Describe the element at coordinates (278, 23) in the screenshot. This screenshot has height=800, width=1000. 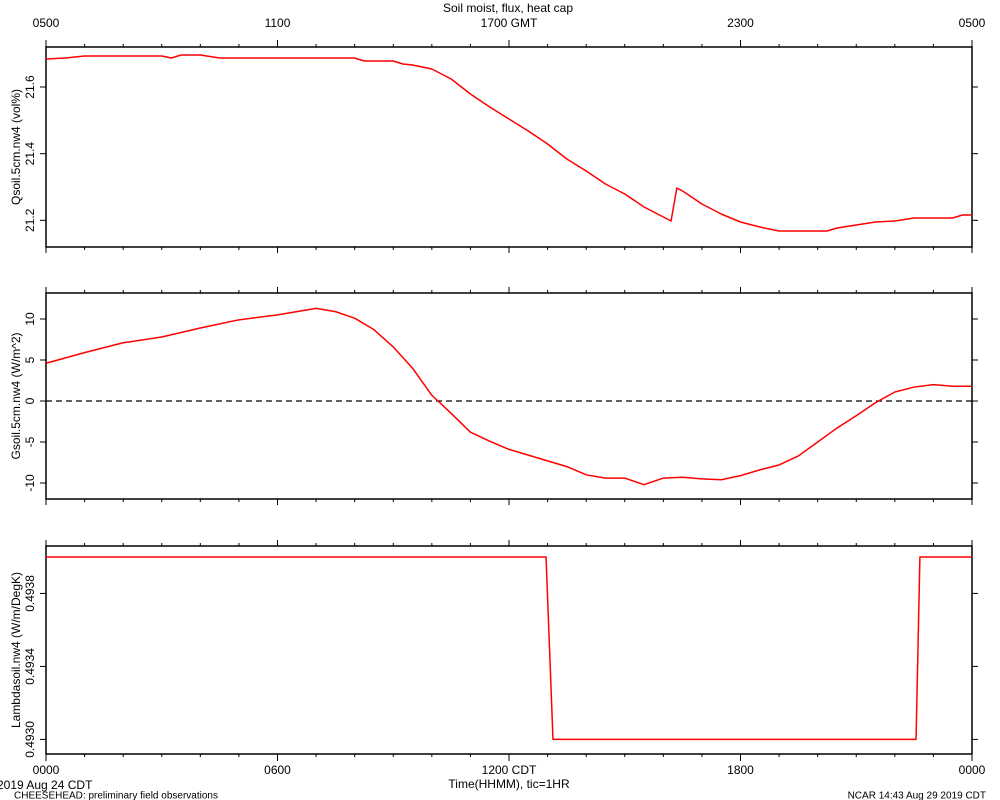
I see `x2-tick-label: 1100` at that location.